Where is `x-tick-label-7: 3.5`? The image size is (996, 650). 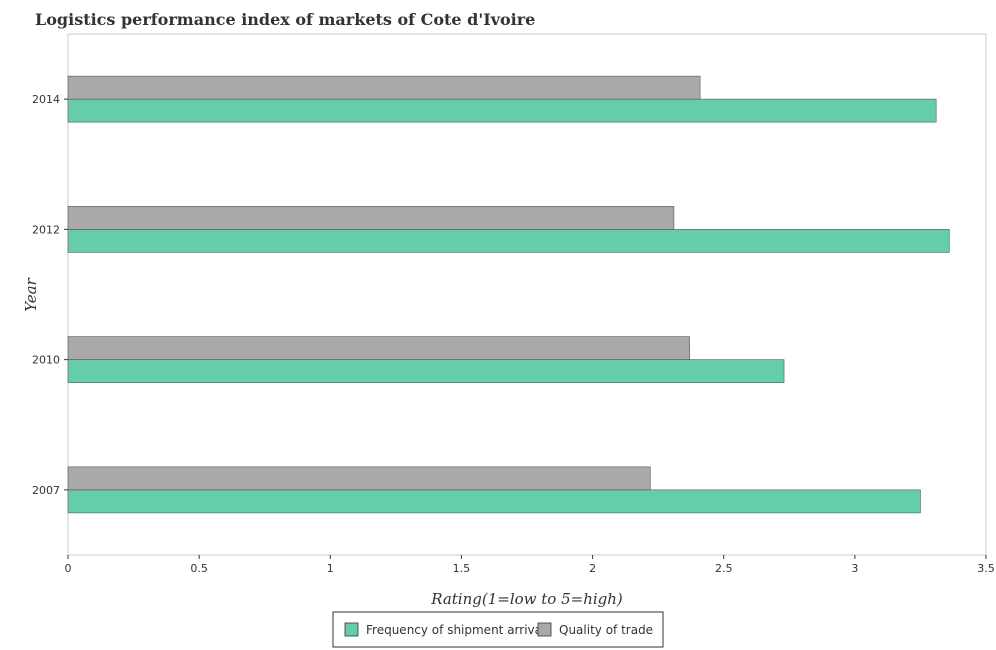 x-tick-label-7: 3.5 is located at coordinates (986, 568).